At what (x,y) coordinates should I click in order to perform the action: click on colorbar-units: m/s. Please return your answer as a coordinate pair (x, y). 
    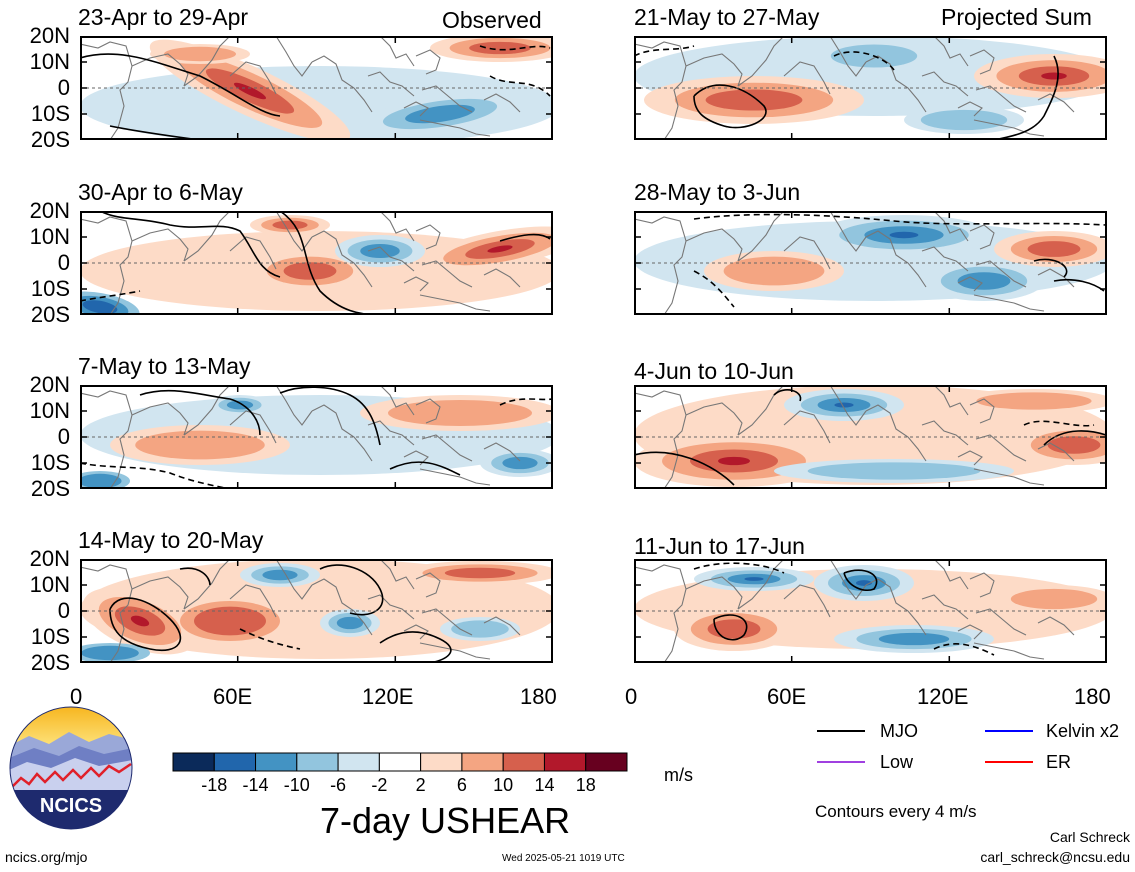
    Looking at the image, I should click on (678, 775).